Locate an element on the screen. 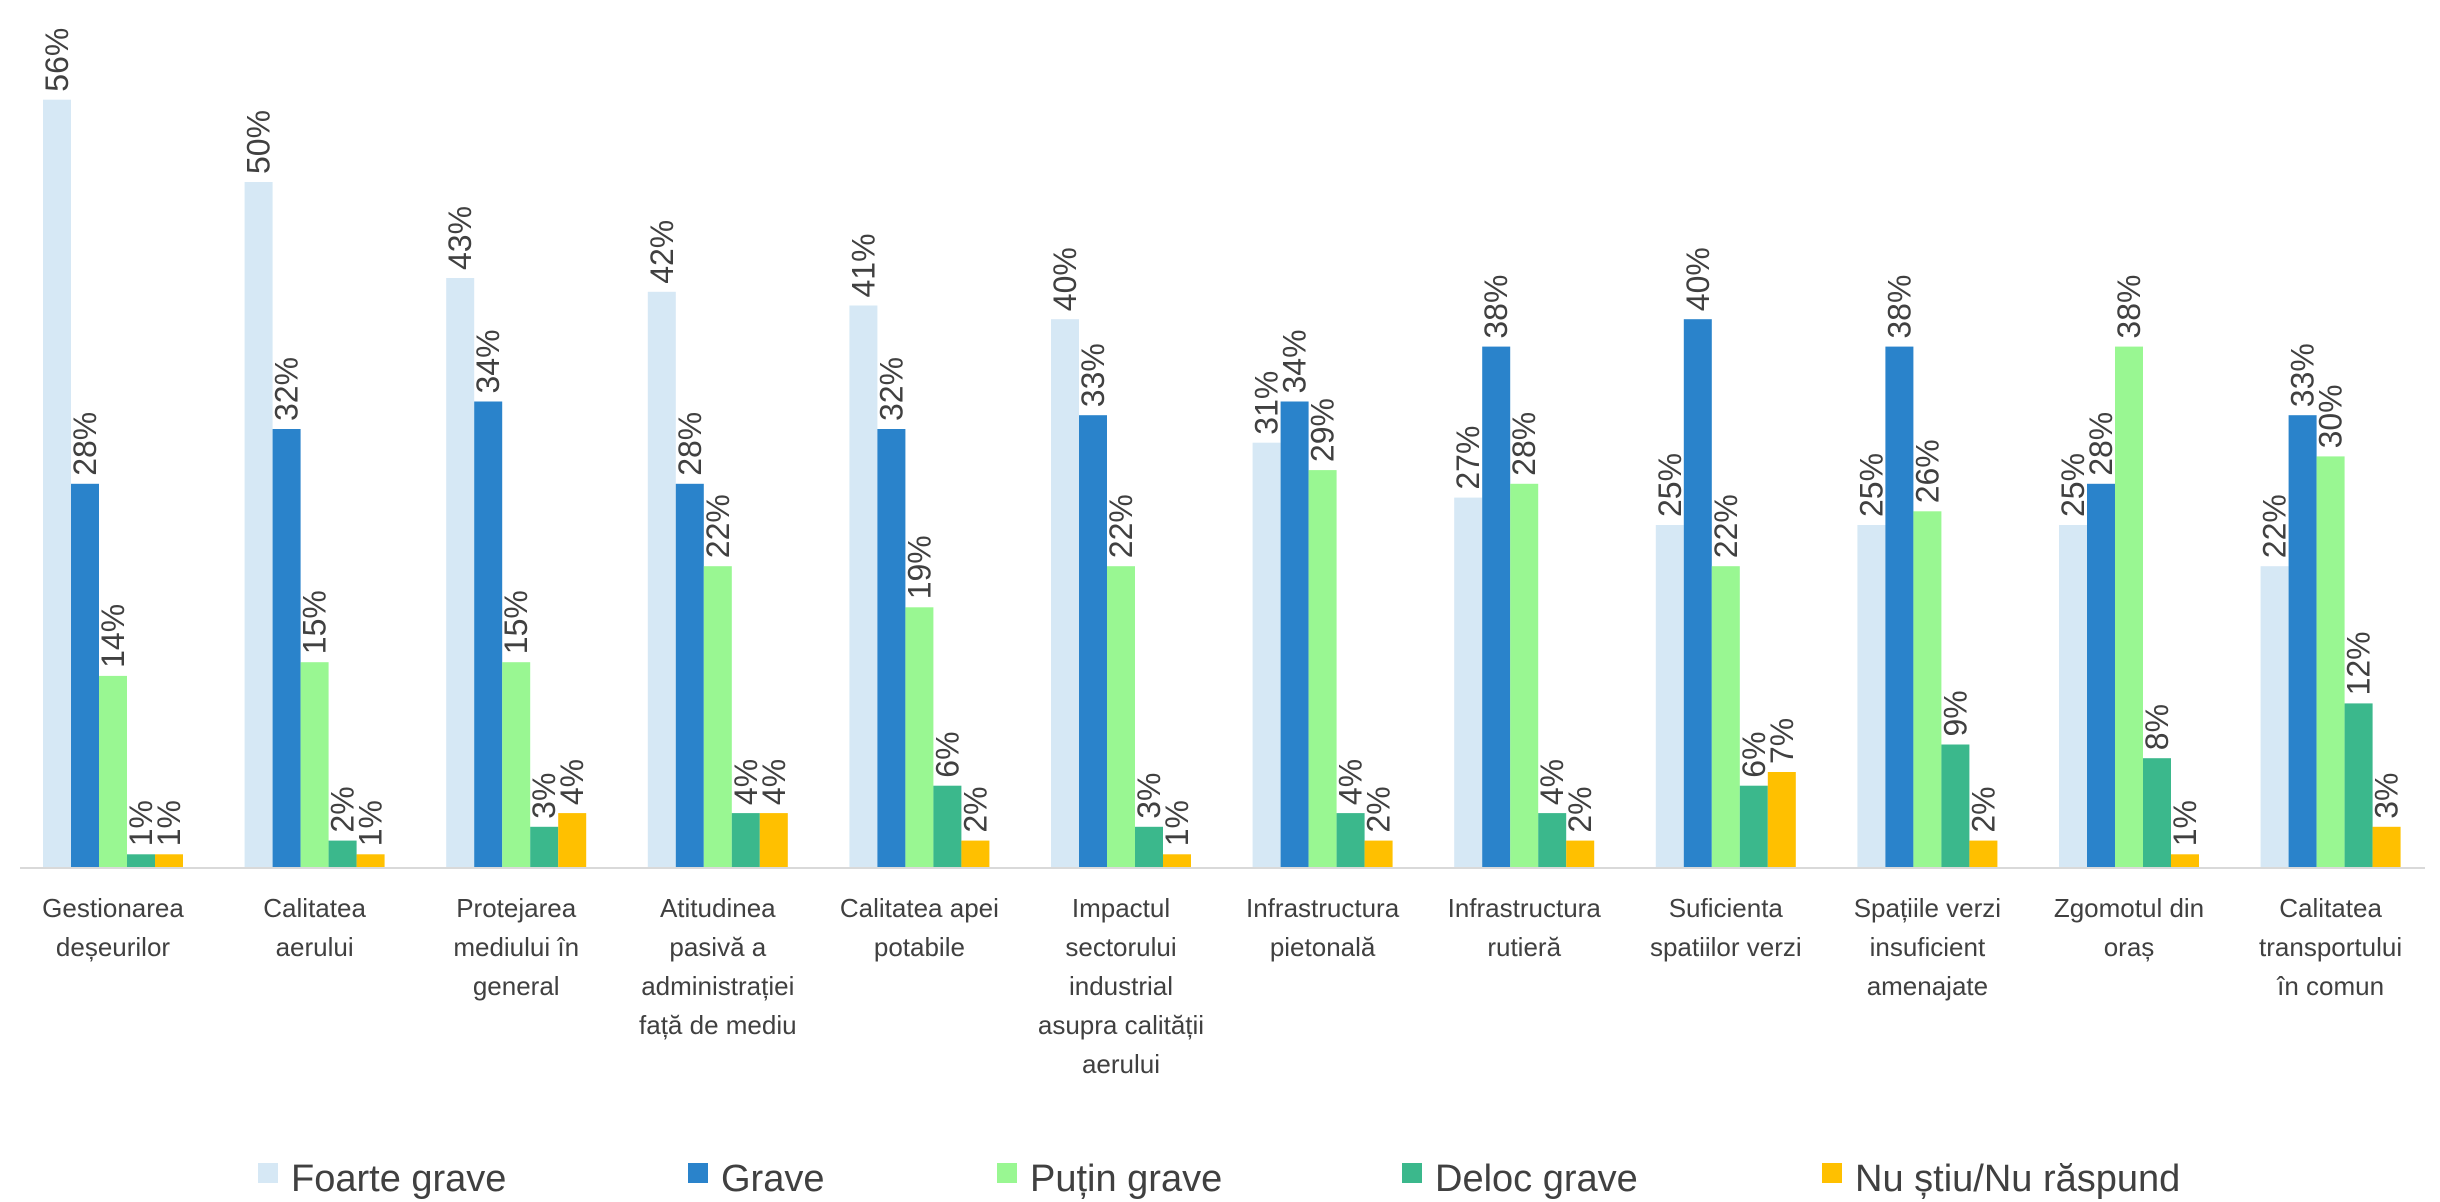 The image size is (2440, 1202). data-label: 12% is located at coordinates (2359, 663).